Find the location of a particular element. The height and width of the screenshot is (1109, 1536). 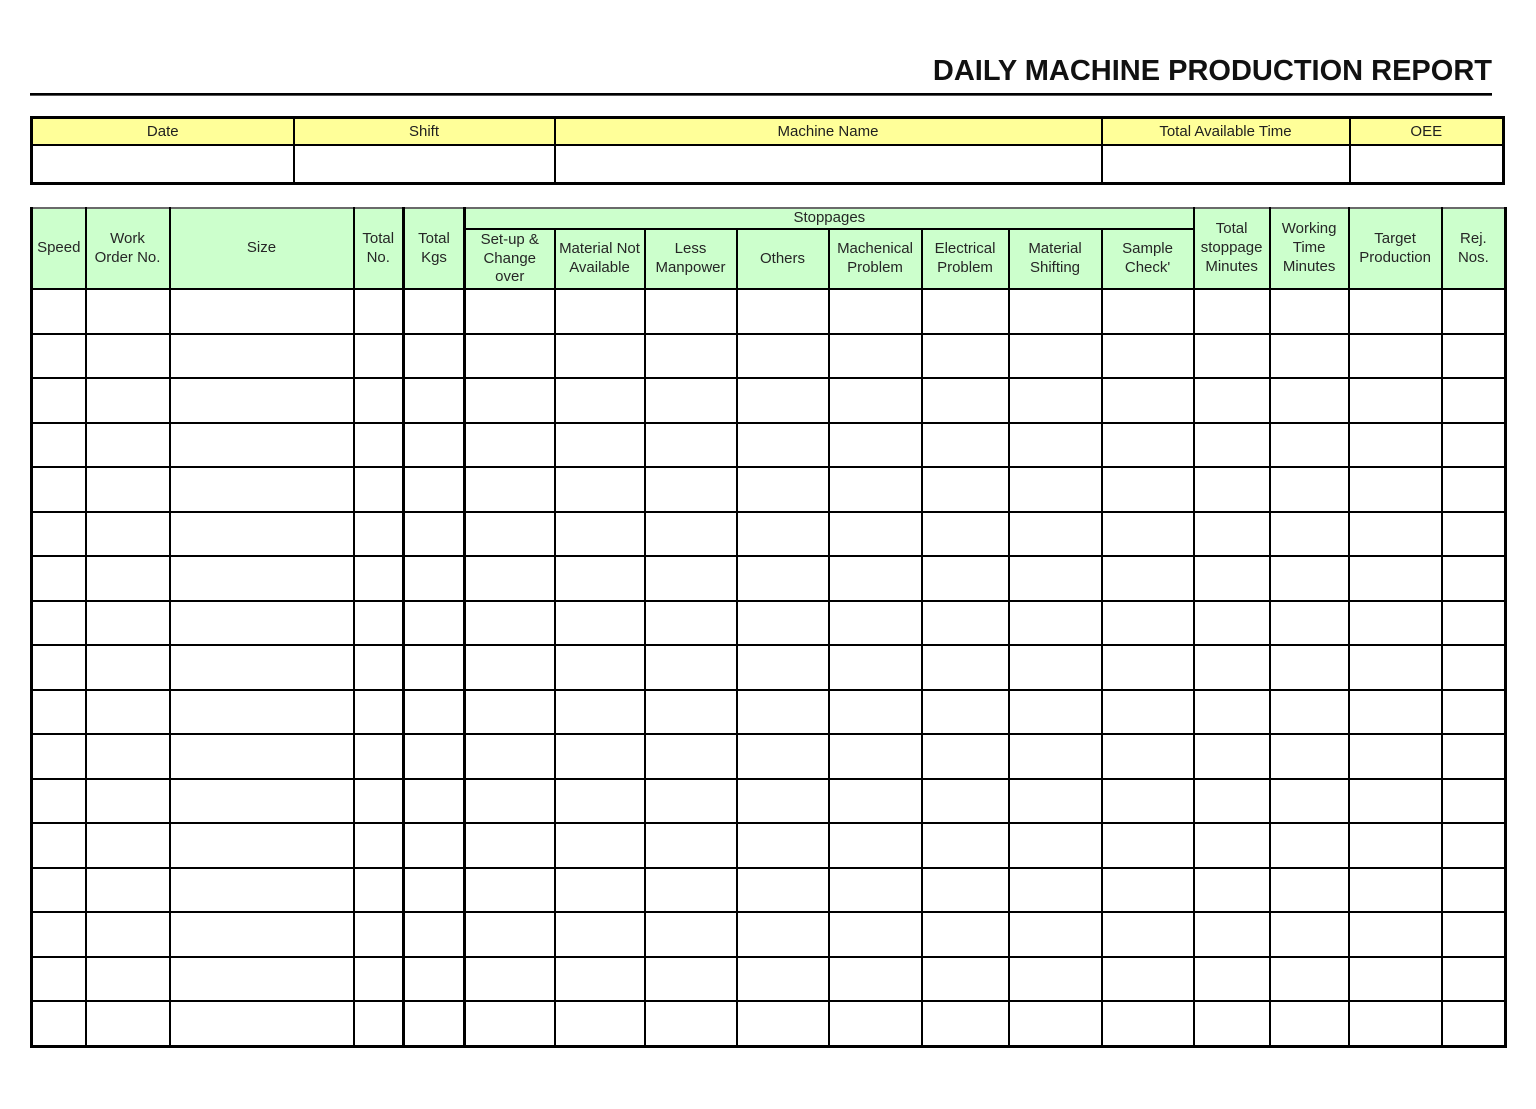

total-available-time-value-cell is located at coordinates (1225, 164).